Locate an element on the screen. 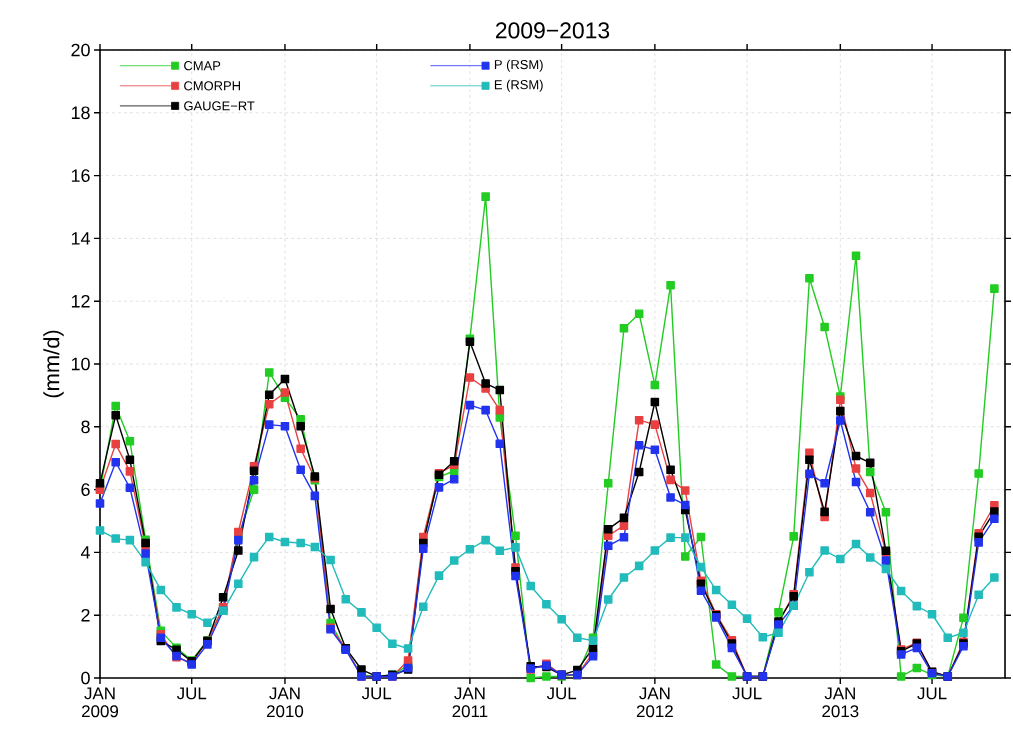  y-tick-label: 4 is located at coordinates (85, 552).